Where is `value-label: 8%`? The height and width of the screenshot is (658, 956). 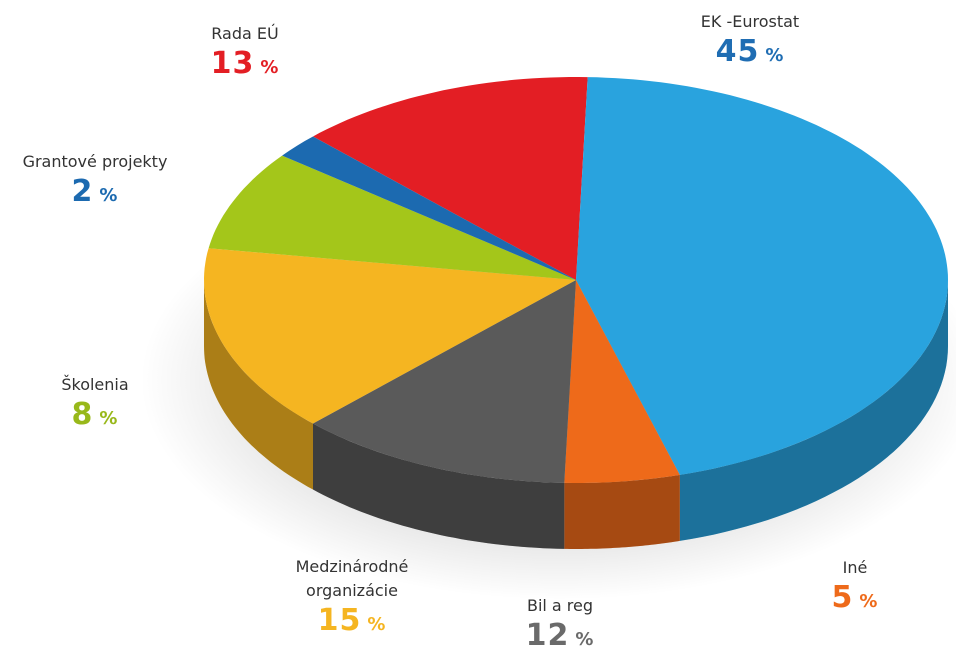
value-label: 8% is located at coordinates (94, 417).